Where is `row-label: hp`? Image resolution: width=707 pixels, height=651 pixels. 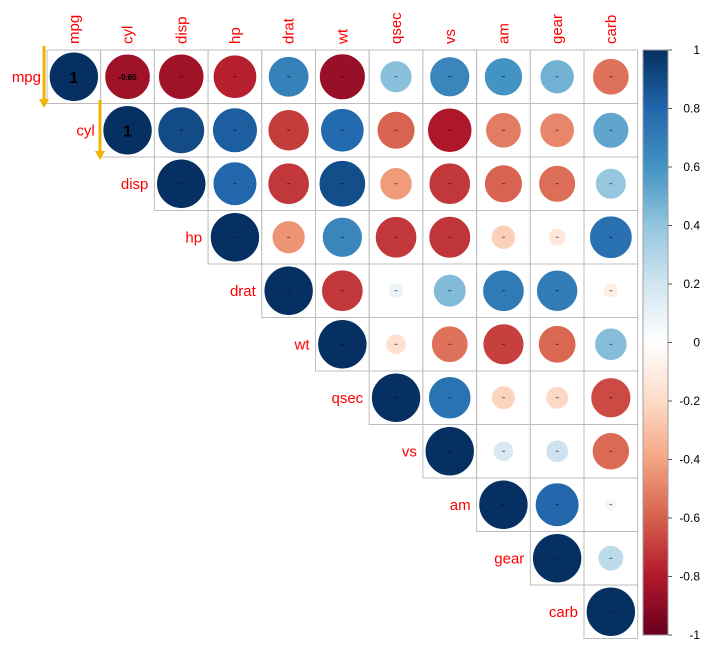
row-label: hp is located at coordinates (193, 237).